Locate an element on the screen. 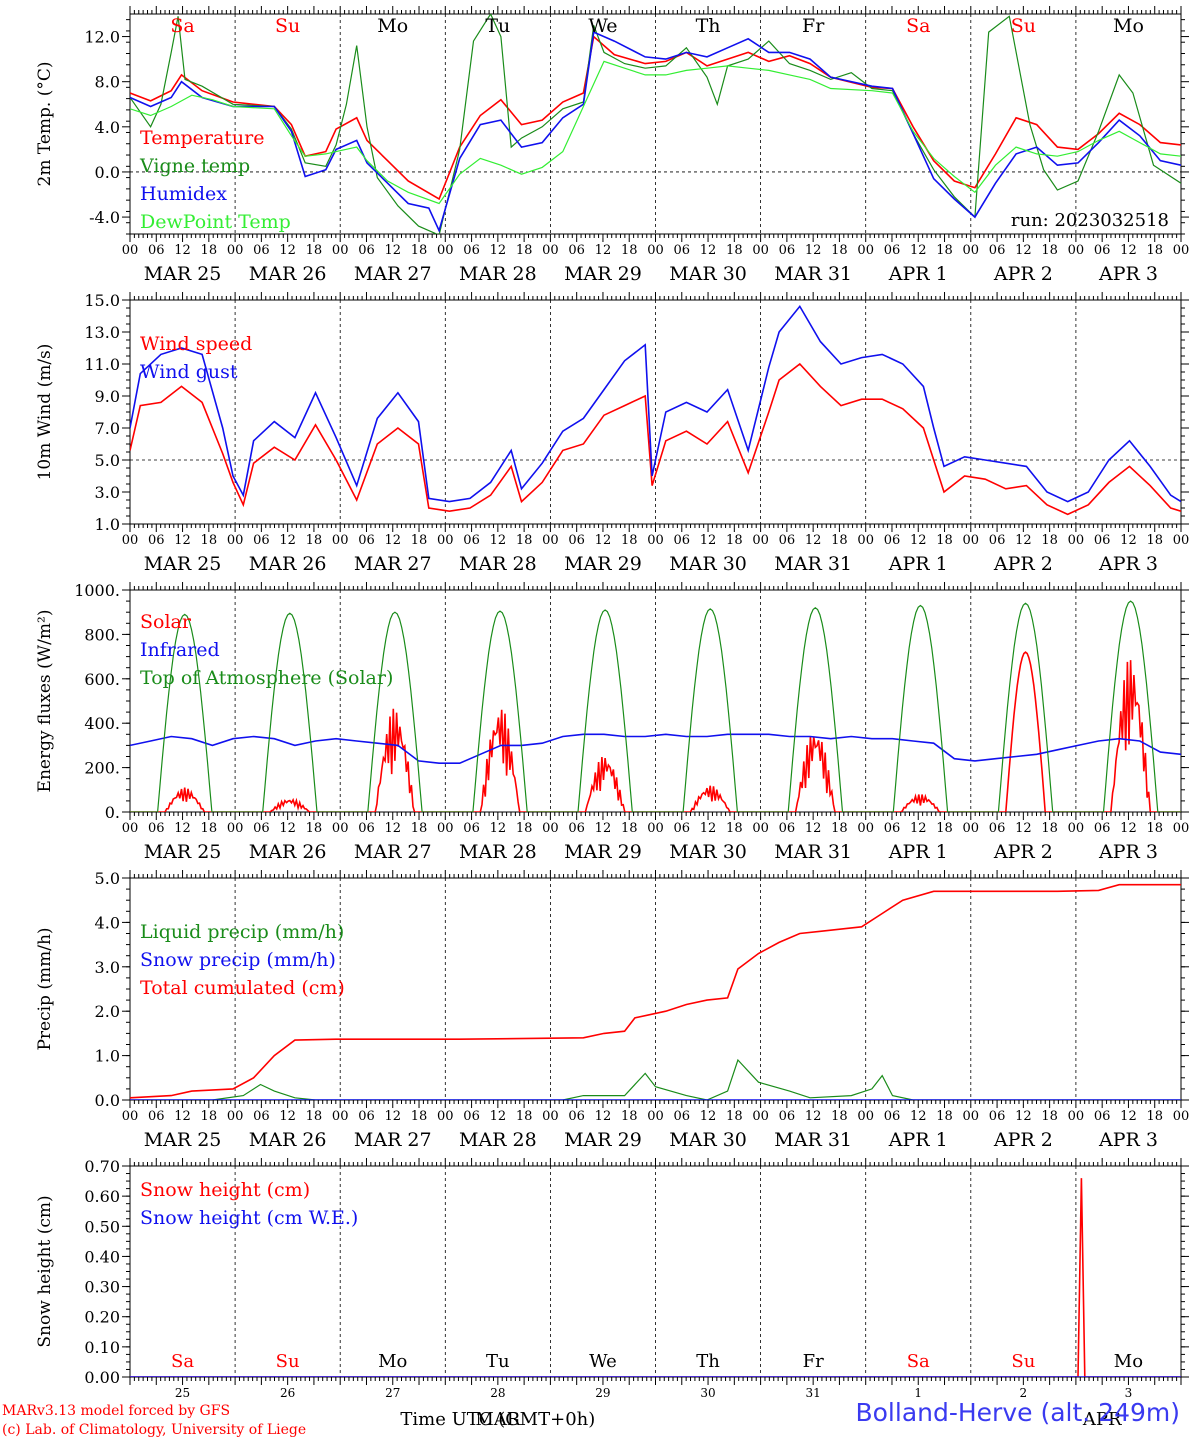 The height and width of the screenshot is (1440, 1194). day-number-label: 27 is located at coordinates (392, 1393).